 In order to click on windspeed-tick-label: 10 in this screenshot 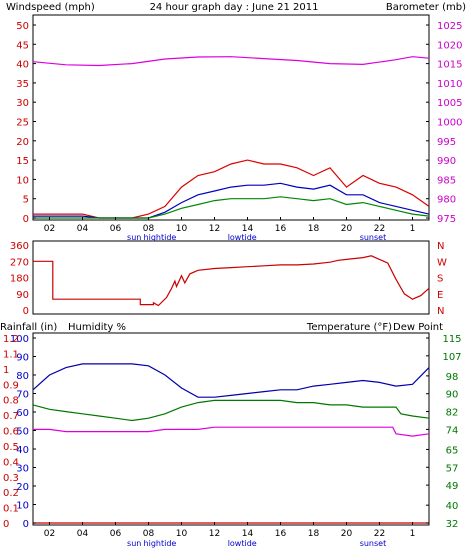, I will do `click(22, 180)`.